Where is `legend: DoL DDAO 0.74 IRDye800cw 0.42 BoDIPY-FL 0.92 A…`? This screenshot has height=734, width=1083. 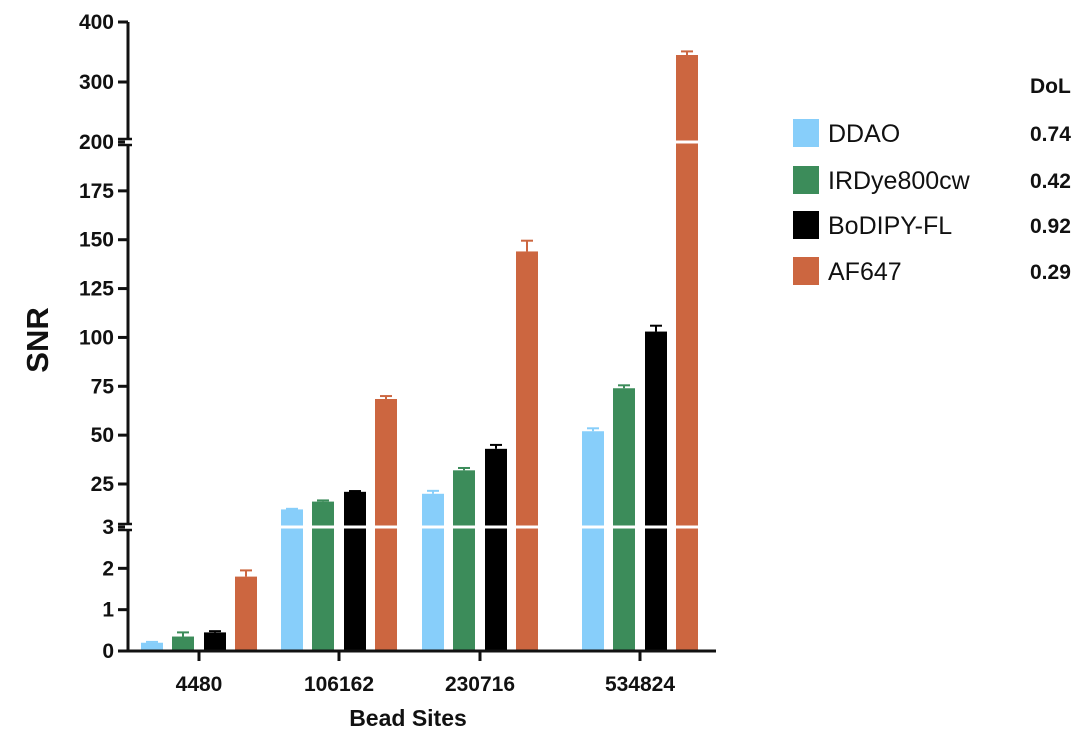
legend: DoL DDAO 0.74 IRDye800cw 0.42 BoDIPY-FL 0.92 A… is located at coordinates (932, 180).